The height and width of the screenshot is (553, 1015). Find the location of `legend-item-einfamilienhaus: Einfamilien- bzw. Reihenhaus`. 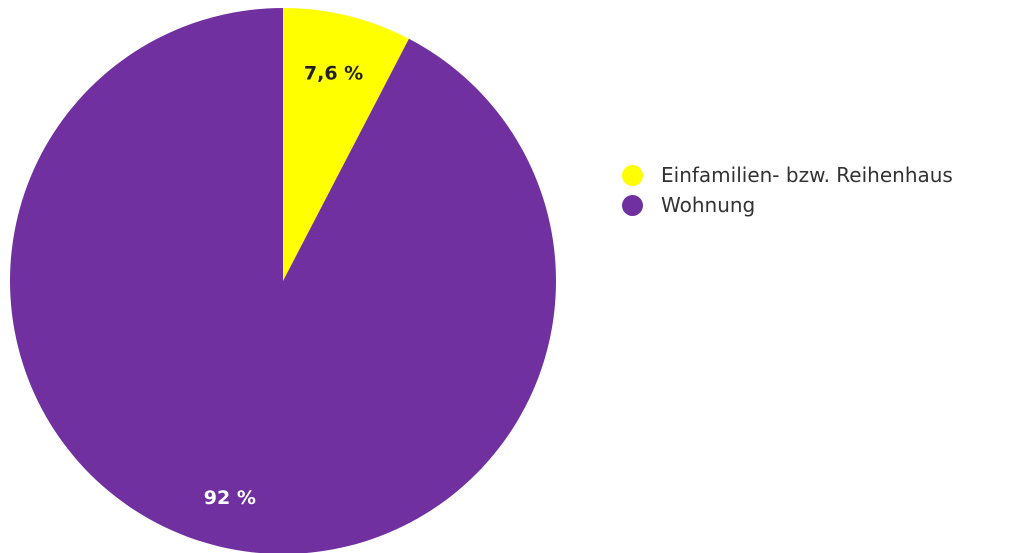

legend-item-einfamilienhaus: Einfamilien- bzw. Reihenhaus is located at coordinates (787, 175).